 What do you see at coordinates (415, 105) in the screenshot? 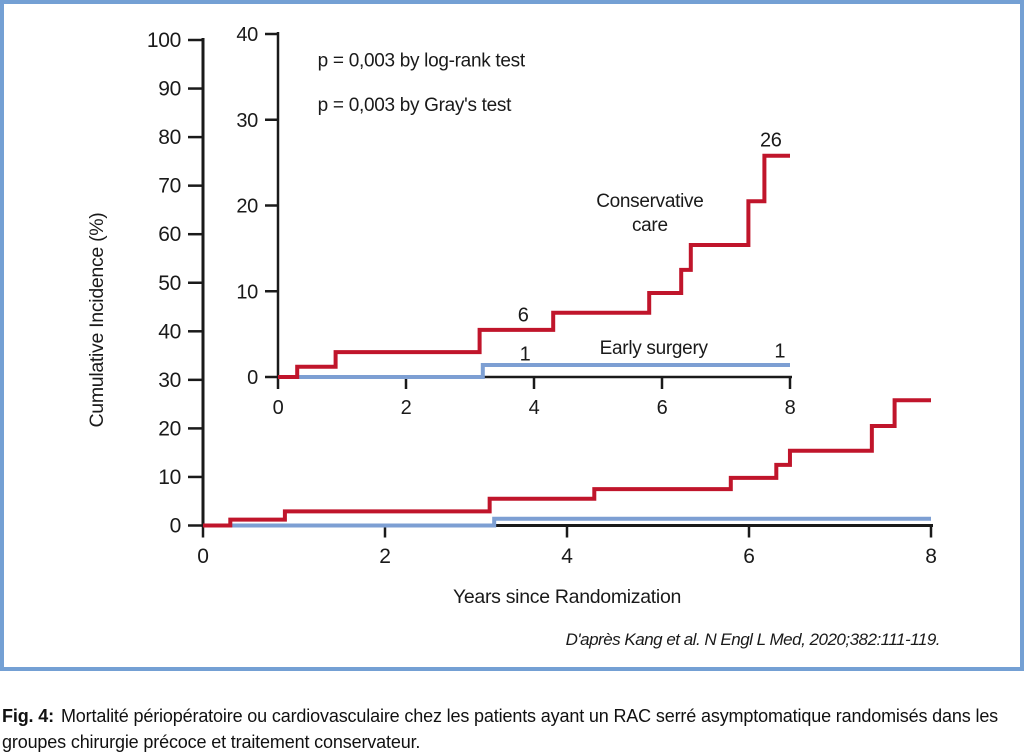
I see `p-gray-label: p = 0,003 by Gray's test` at bounding box center [415, 105].